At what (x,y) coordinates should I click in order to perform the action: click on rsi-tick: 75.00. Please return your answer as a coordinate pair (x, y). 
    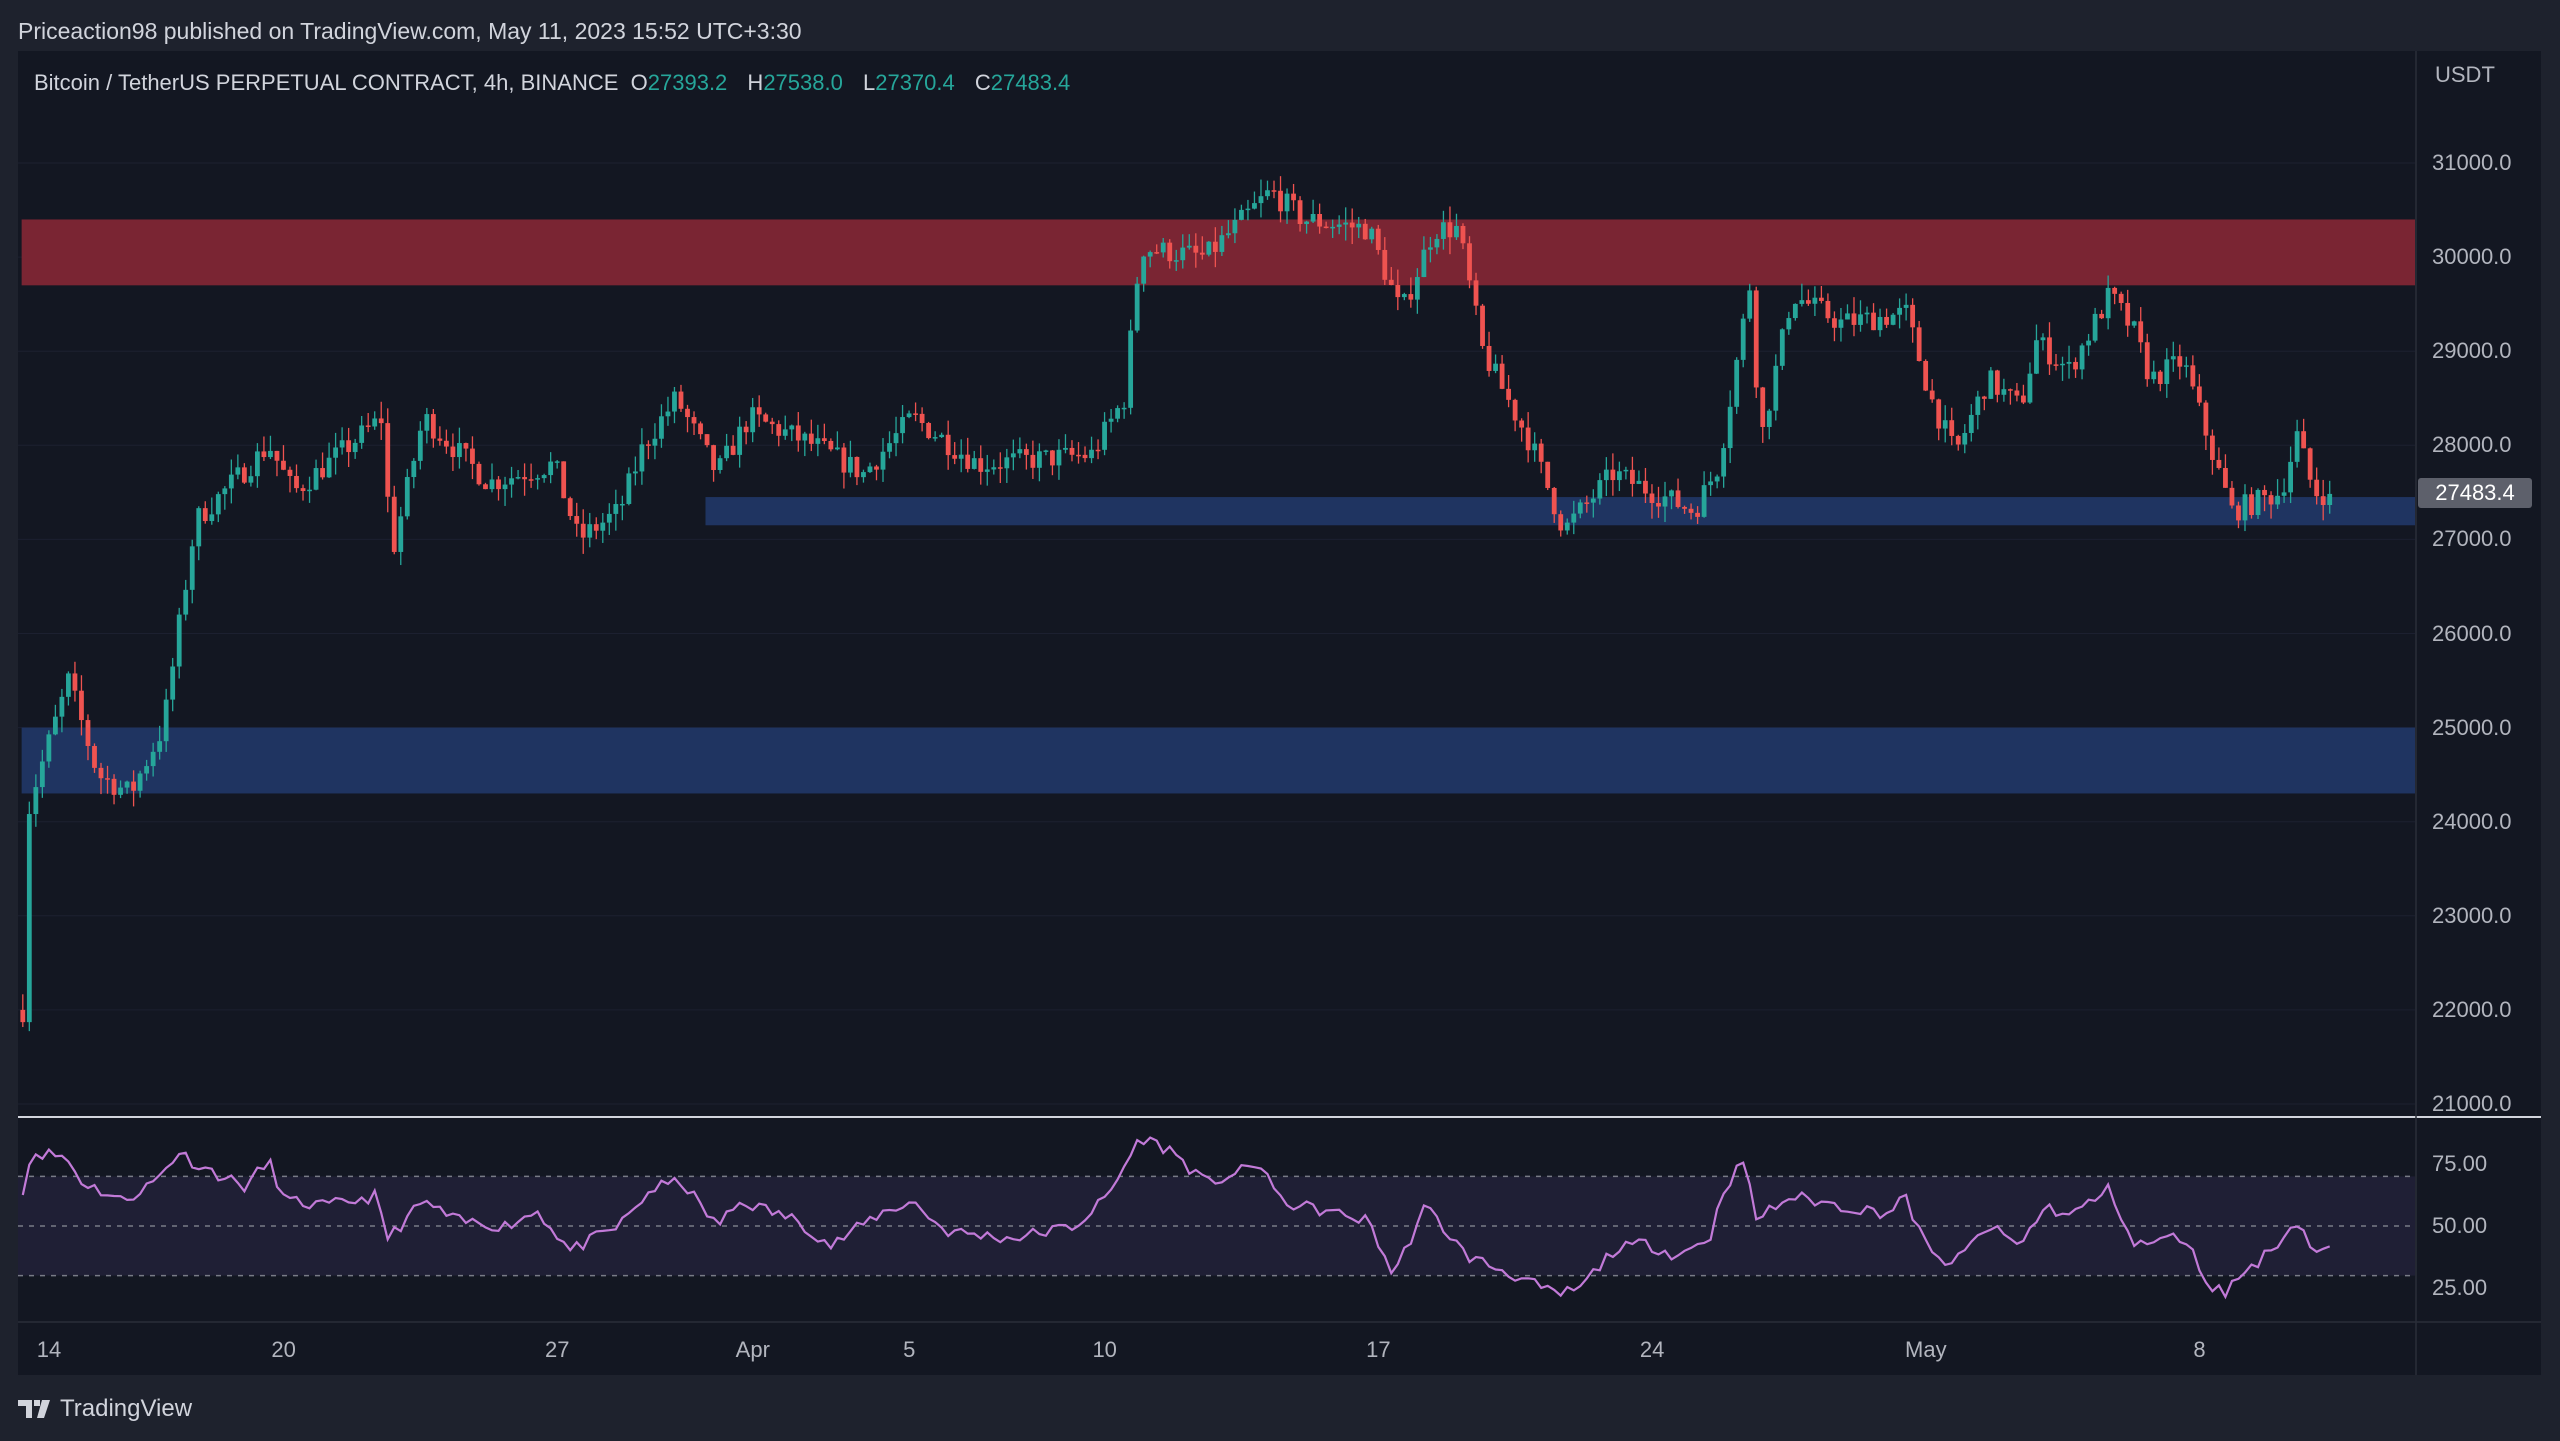
    Looking at the image, I should click on (2460, 1163).